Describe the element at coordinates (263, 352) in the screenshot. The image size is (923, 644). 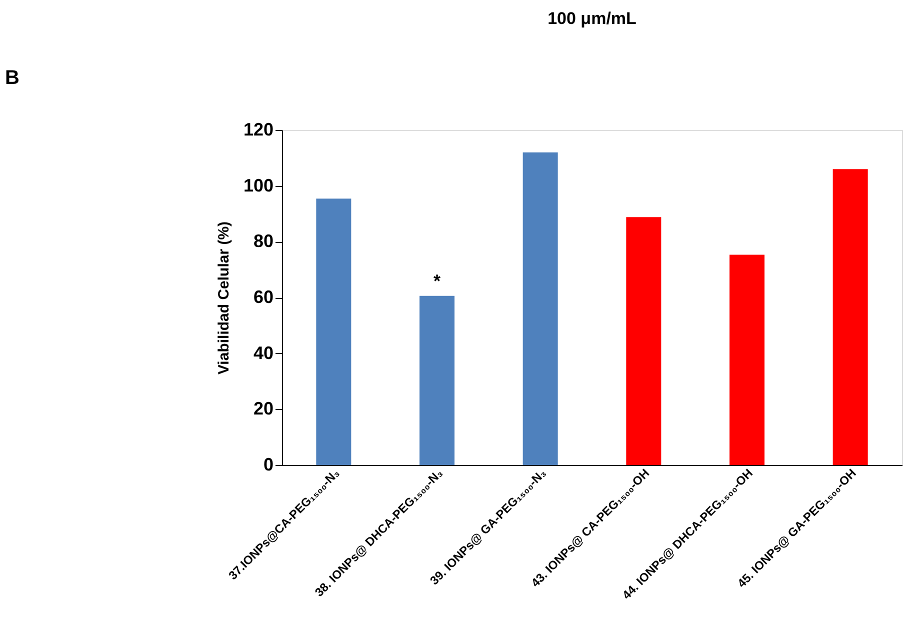
I see `y-tick-label: 40` at that location.